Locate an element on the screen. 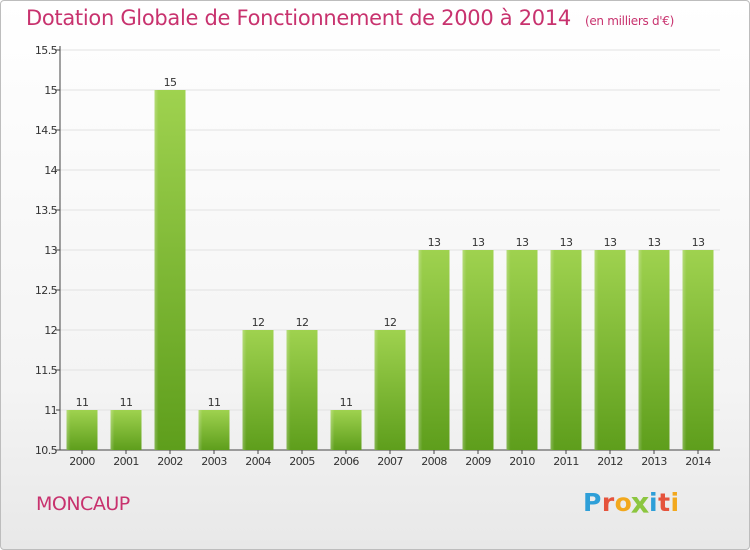 The height and width of the screenshot is (550, 750). logo-letter: o is located at coordinates (623, 502).